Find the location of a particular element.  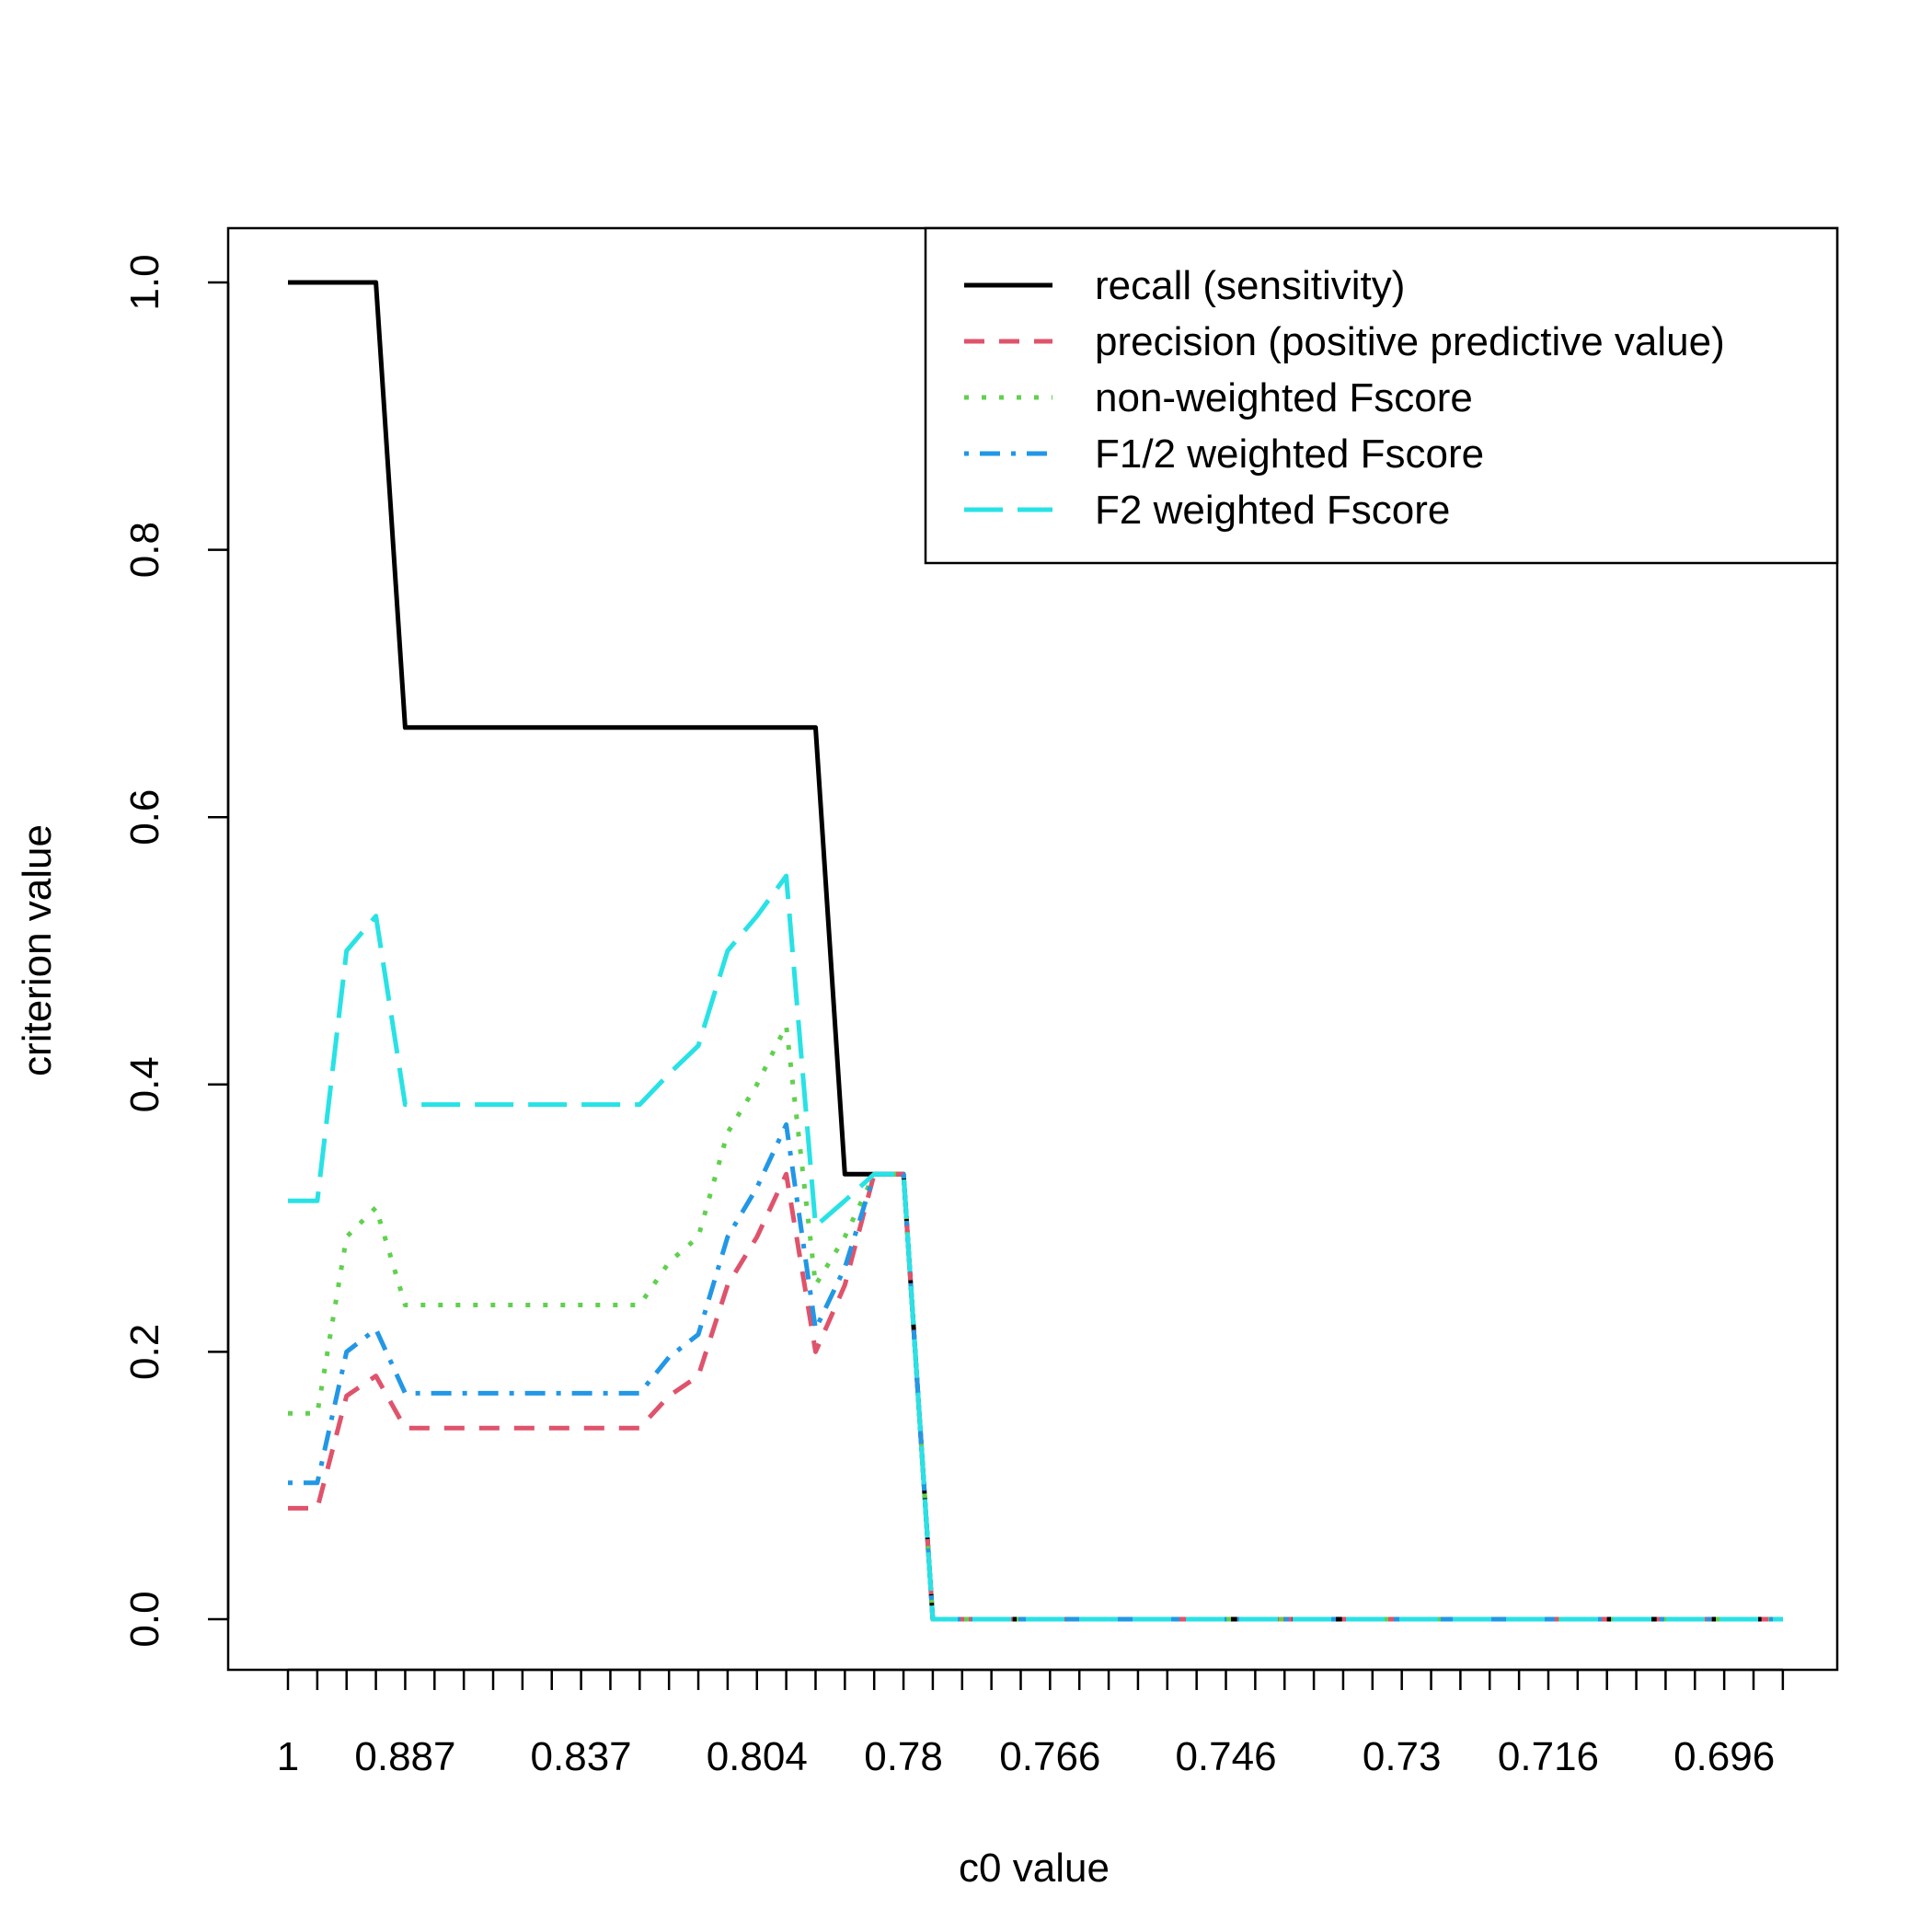

x-tick-label: 0.73 is located at coordinates (1402, 1756).